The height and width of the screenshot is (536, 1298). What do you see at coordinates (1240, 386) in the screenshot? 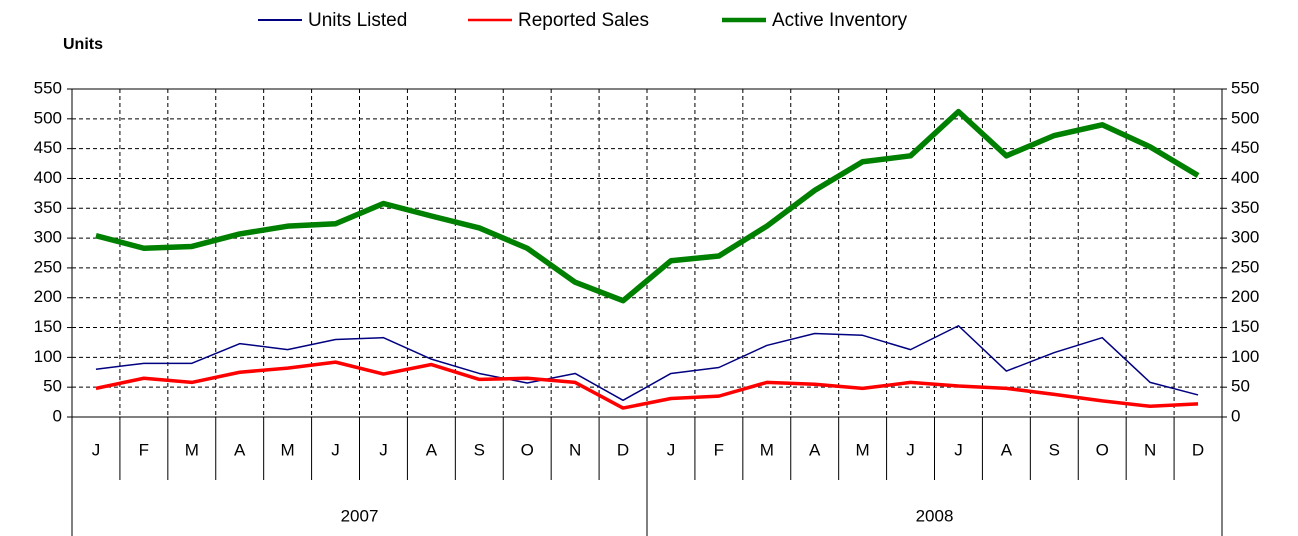
I see `y2-tick-label: 50` at bounding box center [1240, 386].